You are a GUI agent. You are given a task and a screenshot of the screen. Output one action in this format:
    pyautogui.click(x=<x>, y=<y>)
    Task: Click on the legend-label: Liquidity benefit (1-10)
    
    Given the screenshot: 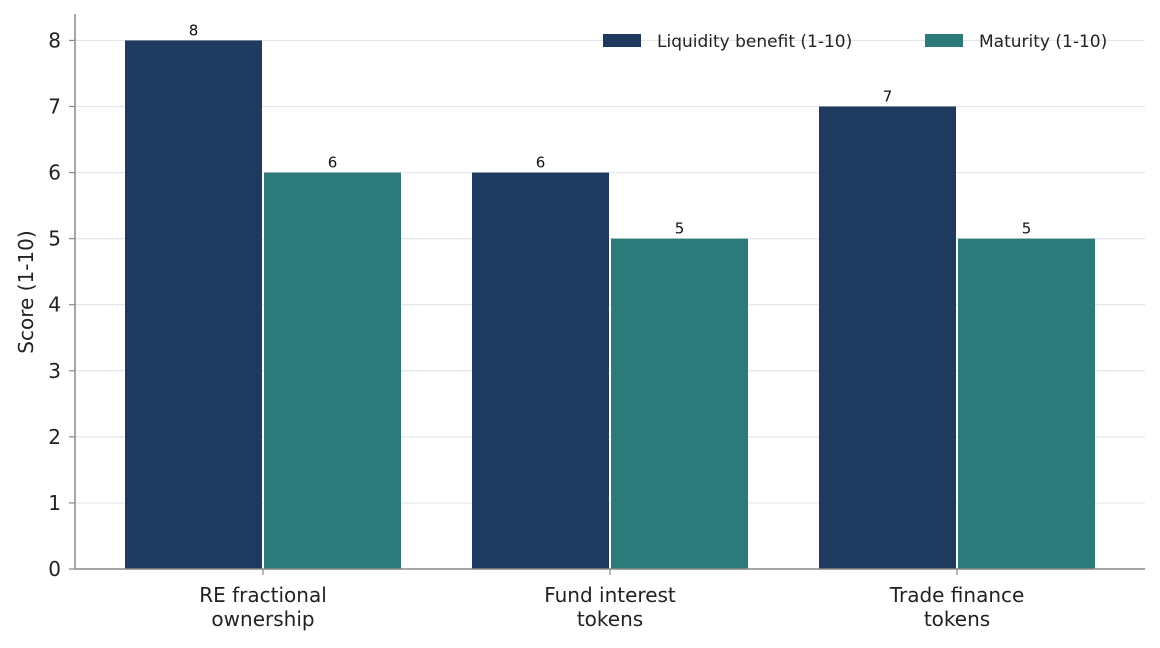 What is the action you would take?
    pyautogui.click(x=754, y=42)
    